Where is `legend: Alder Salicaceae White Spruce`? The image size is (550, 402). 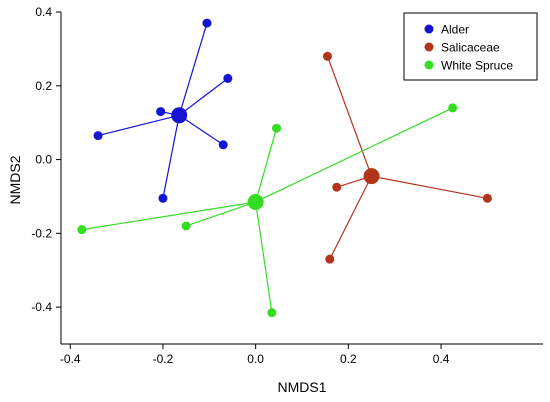 legend: Alder Salicaceae White Spruce is located at coordinates (470, 46).